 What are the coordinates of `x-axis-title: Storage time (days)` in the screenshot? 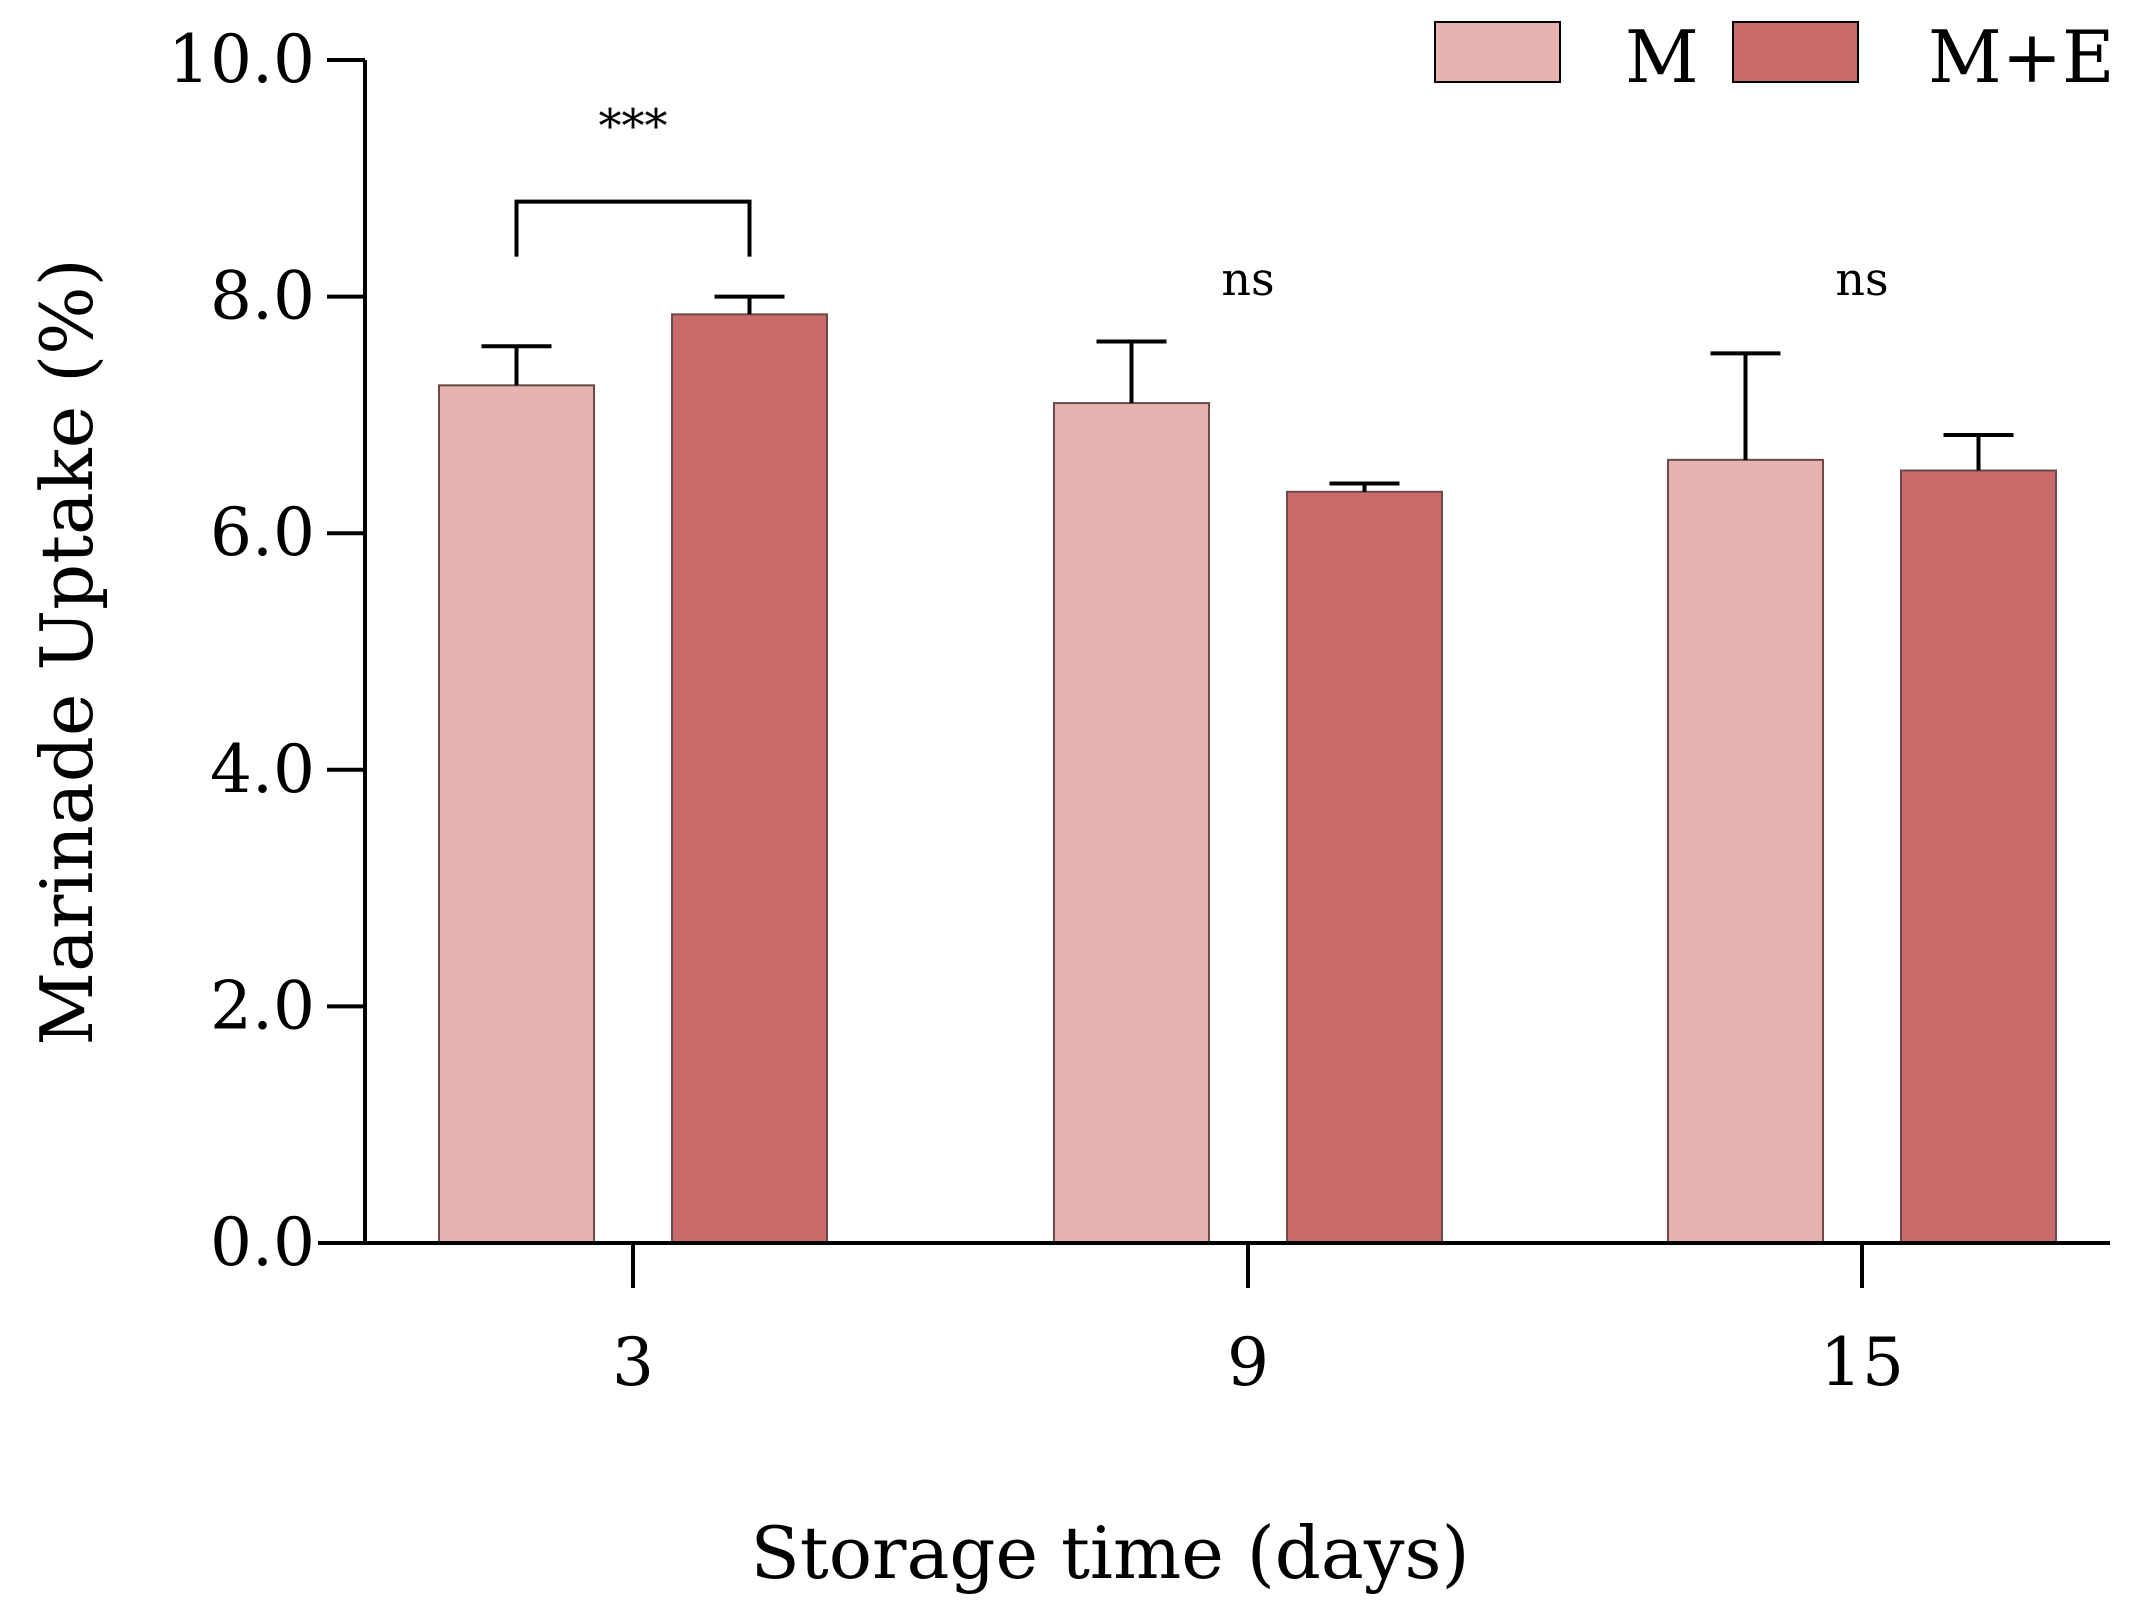 It's located at (1109, 1553).